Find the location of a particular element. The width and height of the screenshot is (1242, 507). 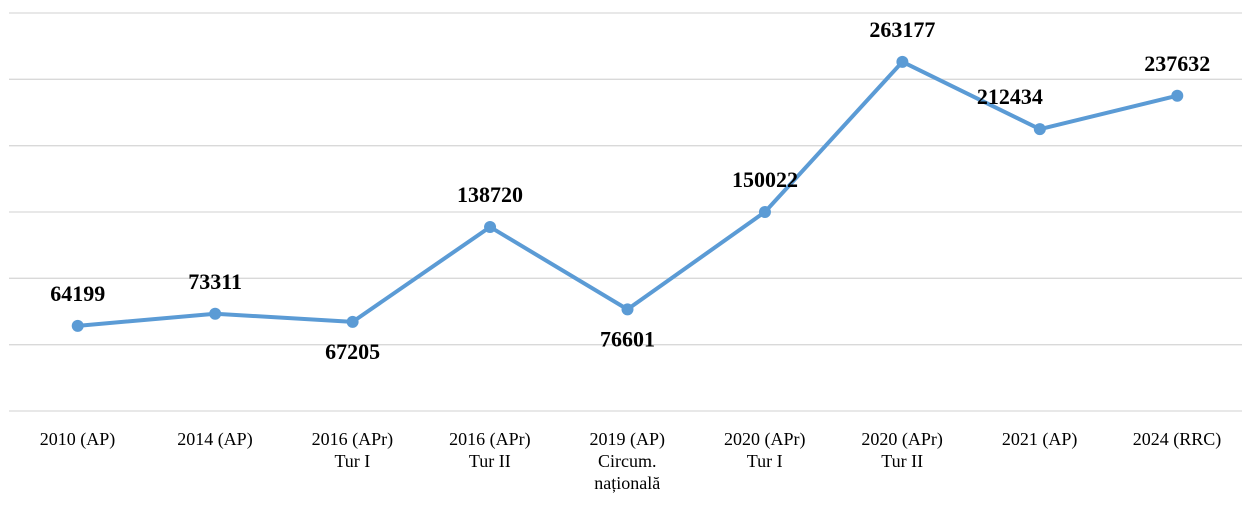

data-label: 263177 is located at coordinates (902, 29).